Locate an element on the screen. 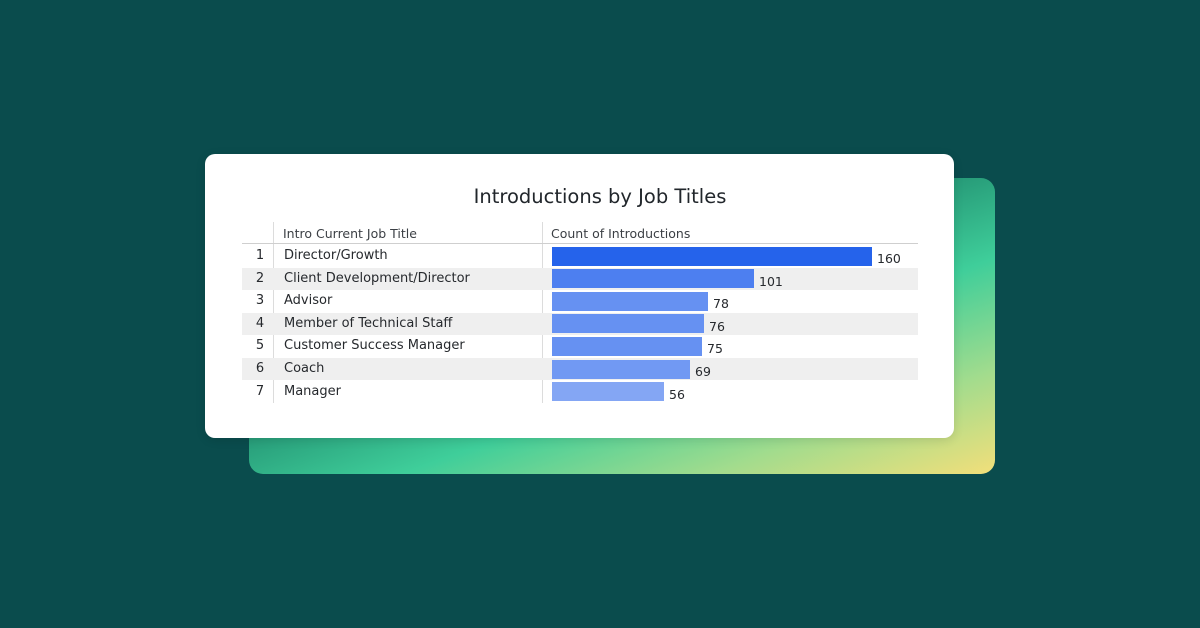 This screenshot has width=1200, height=628. row-job-title: Manager is located at coordinates (312, 391).